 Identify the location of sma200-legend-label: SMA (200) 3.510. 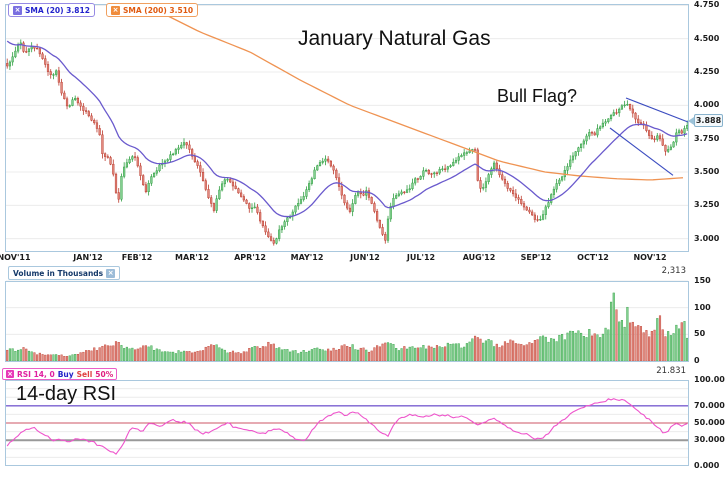
(158, 10).